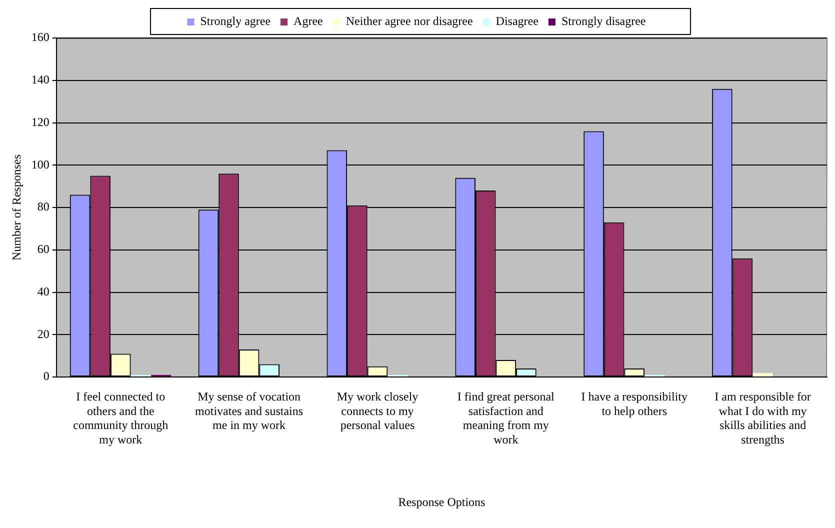  What do you see at coordinates (43, 249) in the screenshot?
I see `y-tick-label: 60` at bounding box center [43, 249].